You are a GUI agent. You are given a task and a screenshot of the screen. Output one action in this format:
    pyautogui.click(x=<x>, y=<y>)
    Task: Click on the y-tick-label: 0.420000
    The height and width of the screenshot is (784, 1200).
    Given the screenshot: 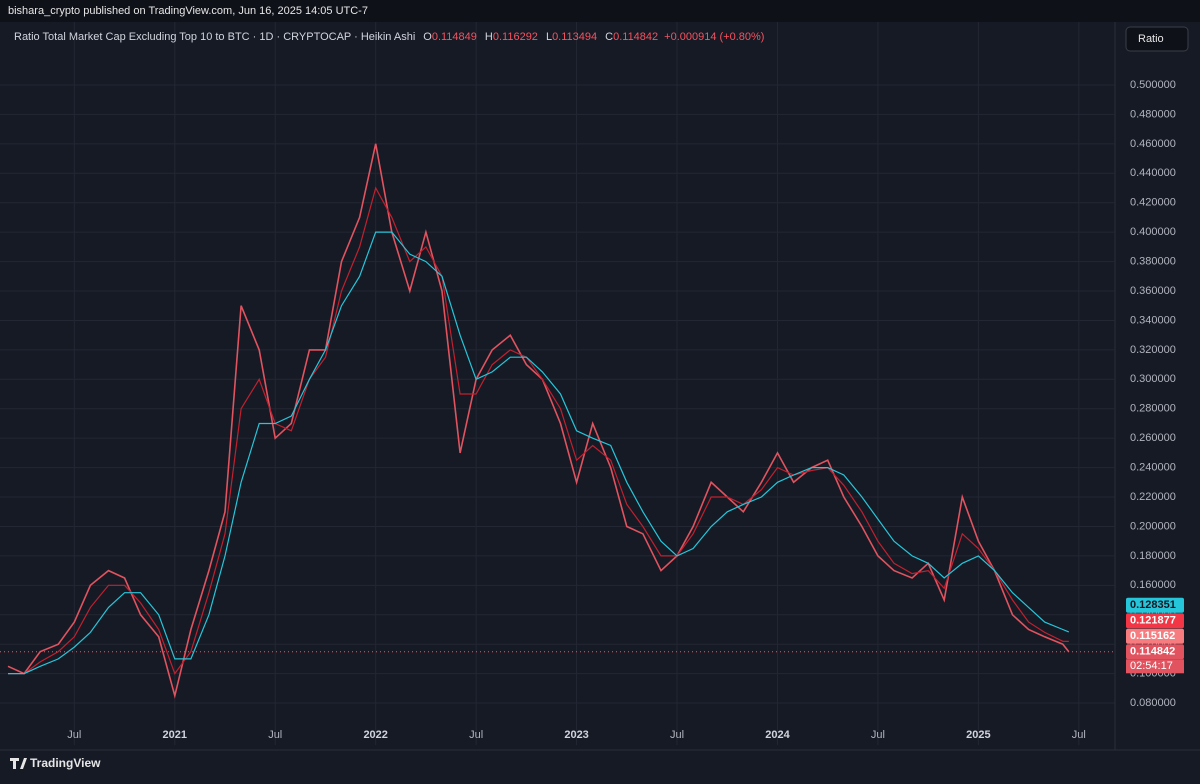 What is the action you would take?
    pyautogui.click(x=1153, y=203)
    